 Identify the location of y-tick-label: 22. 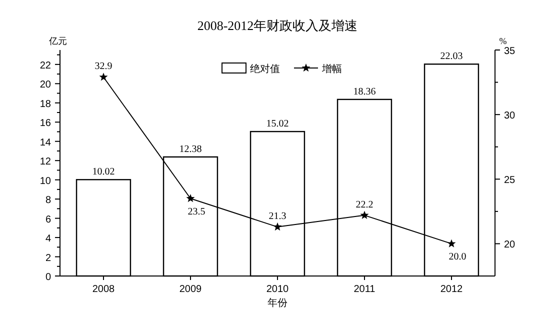
(46, 66).